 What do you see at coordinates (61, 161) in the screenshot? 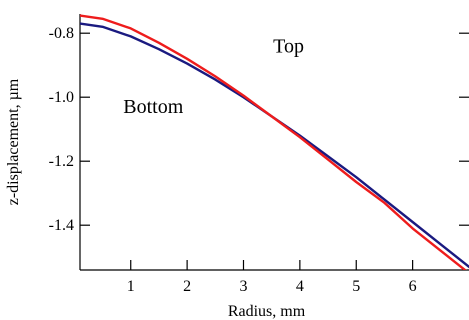
I see `y-tick-label-2: -1.2` at bounding box center [61, 161].